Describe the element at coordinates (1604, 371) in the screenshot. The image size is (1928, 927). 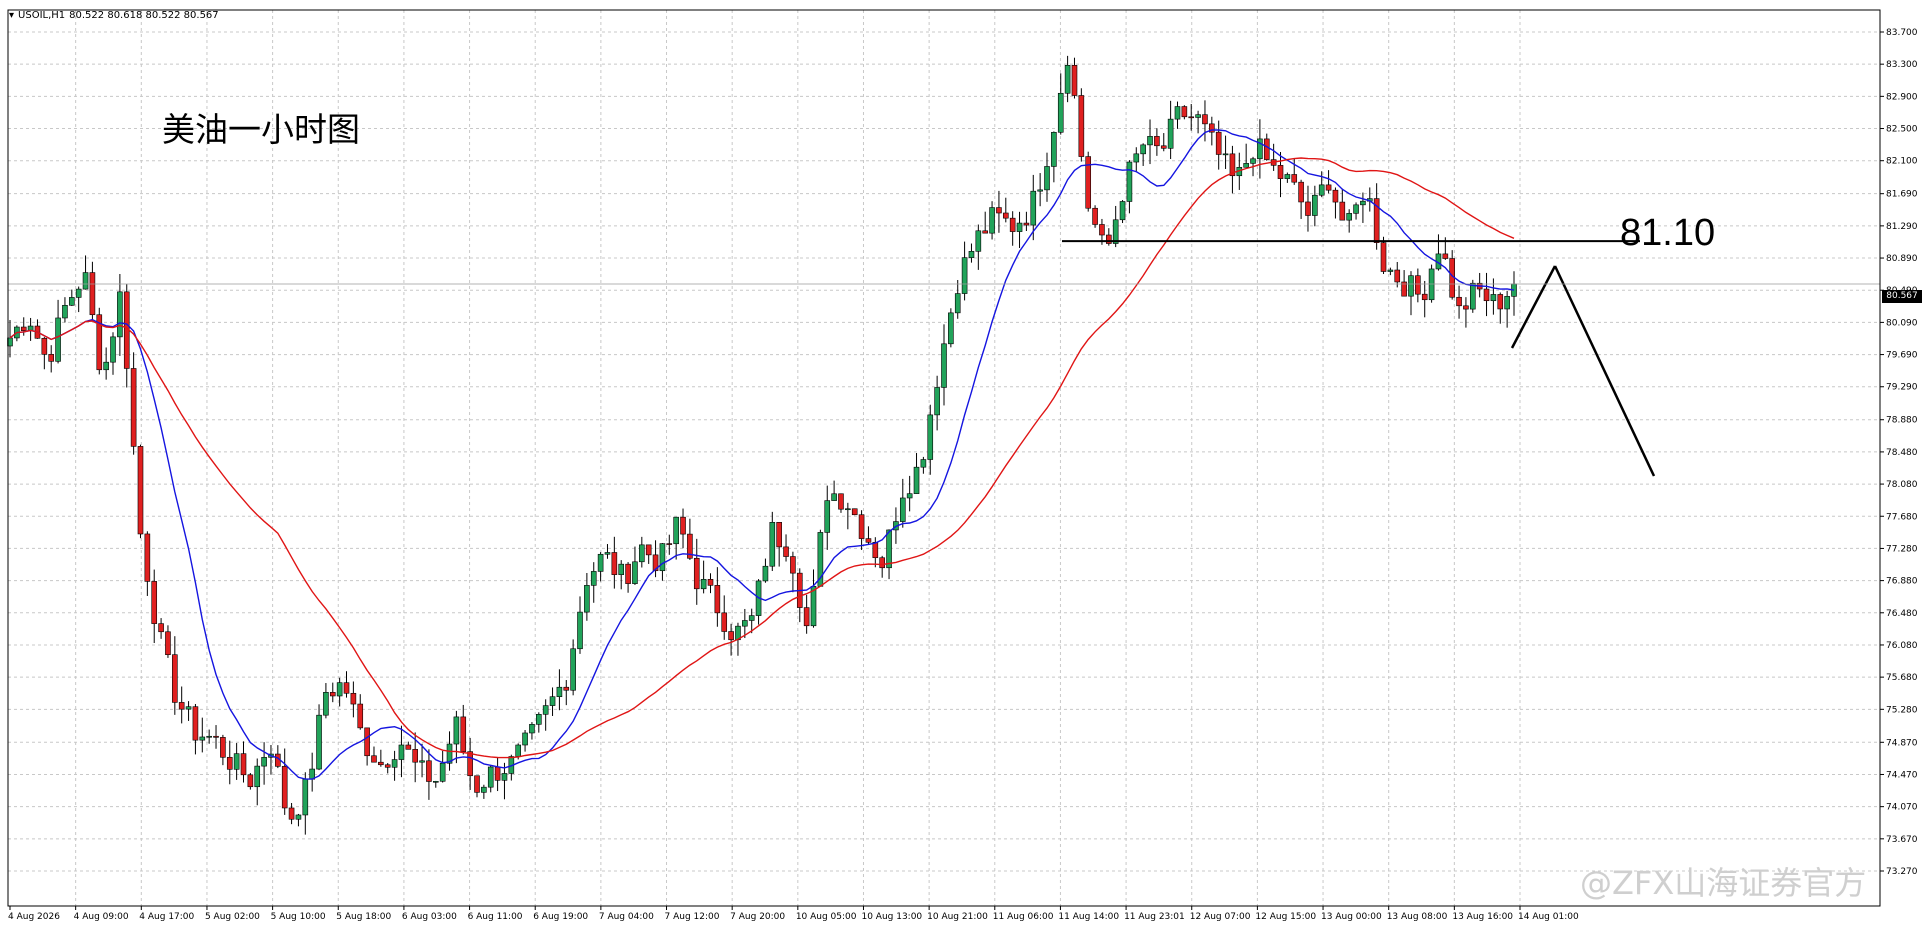
I see `projection-down-line` at that location.